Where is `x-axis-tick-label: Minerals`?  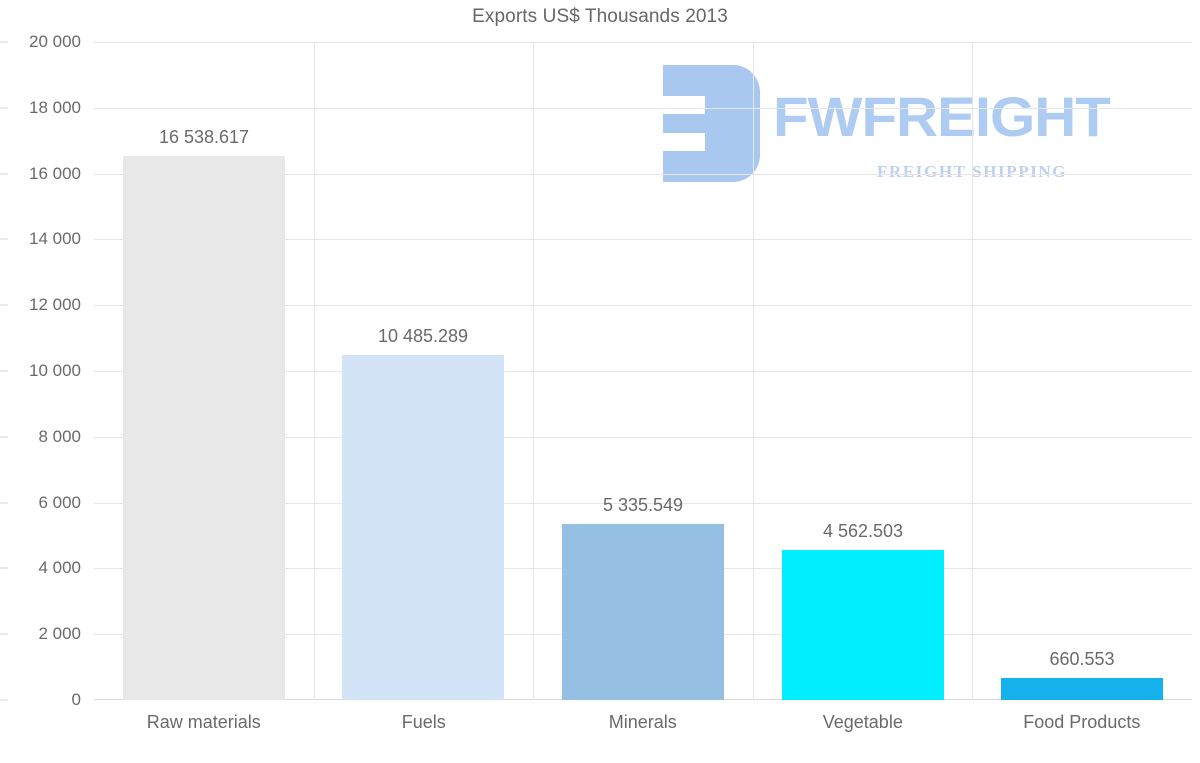
x-axis-tick-label: Minerals is located at coordinates (642, 722).